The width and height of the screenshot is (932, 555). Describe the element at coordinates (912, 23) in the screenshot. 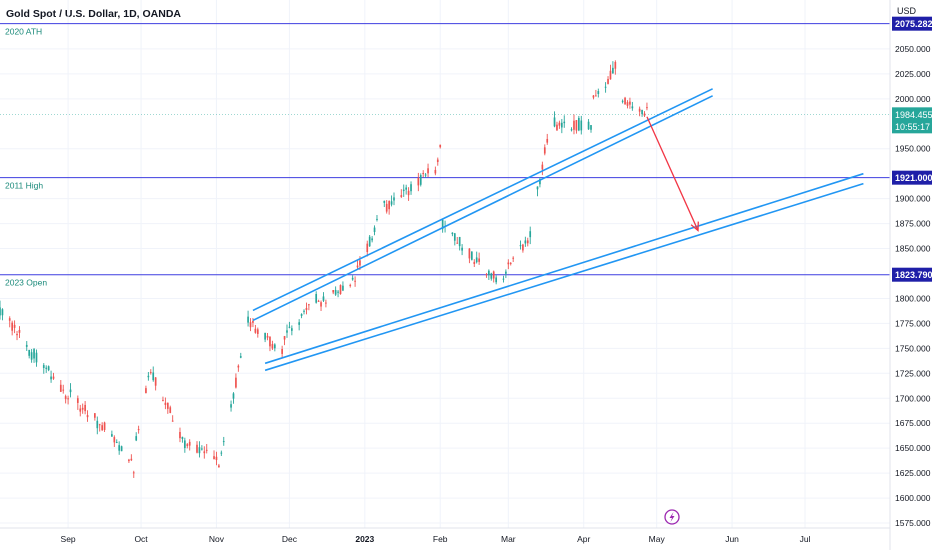

I see `level-price-tag` at that location.